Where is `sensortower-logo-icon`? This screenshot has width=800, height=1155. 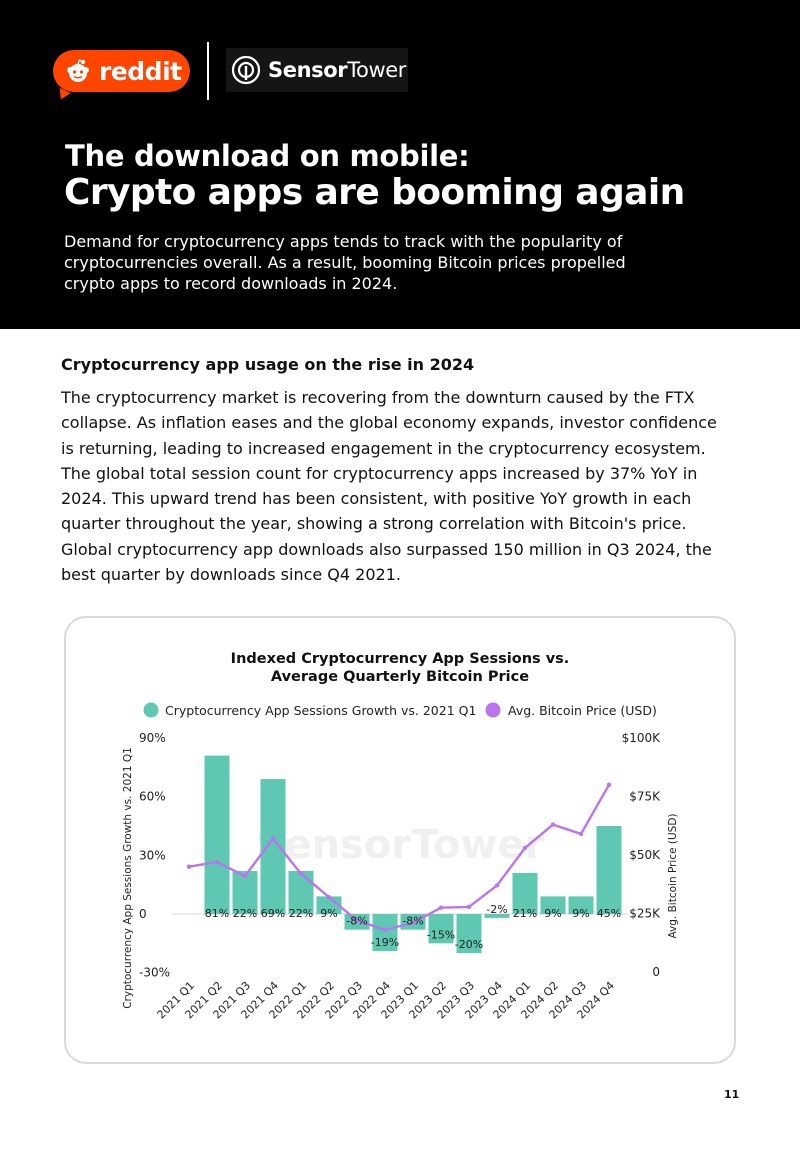
sensortower-logo-icon is located at coordinates (246, 70).